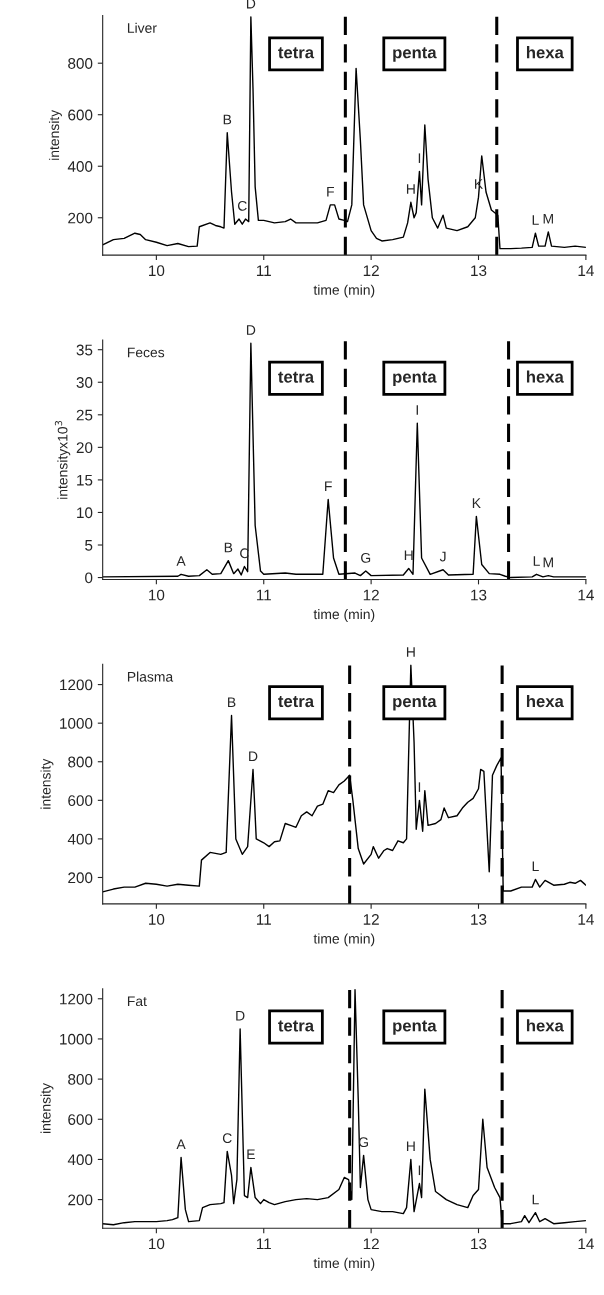 The width and height of the screenshot is (604, 1295). Describe the element at coordinates (62, 459) in the screenshot. I see `y-axis-title: intensityx10$^{3}$` at that location.